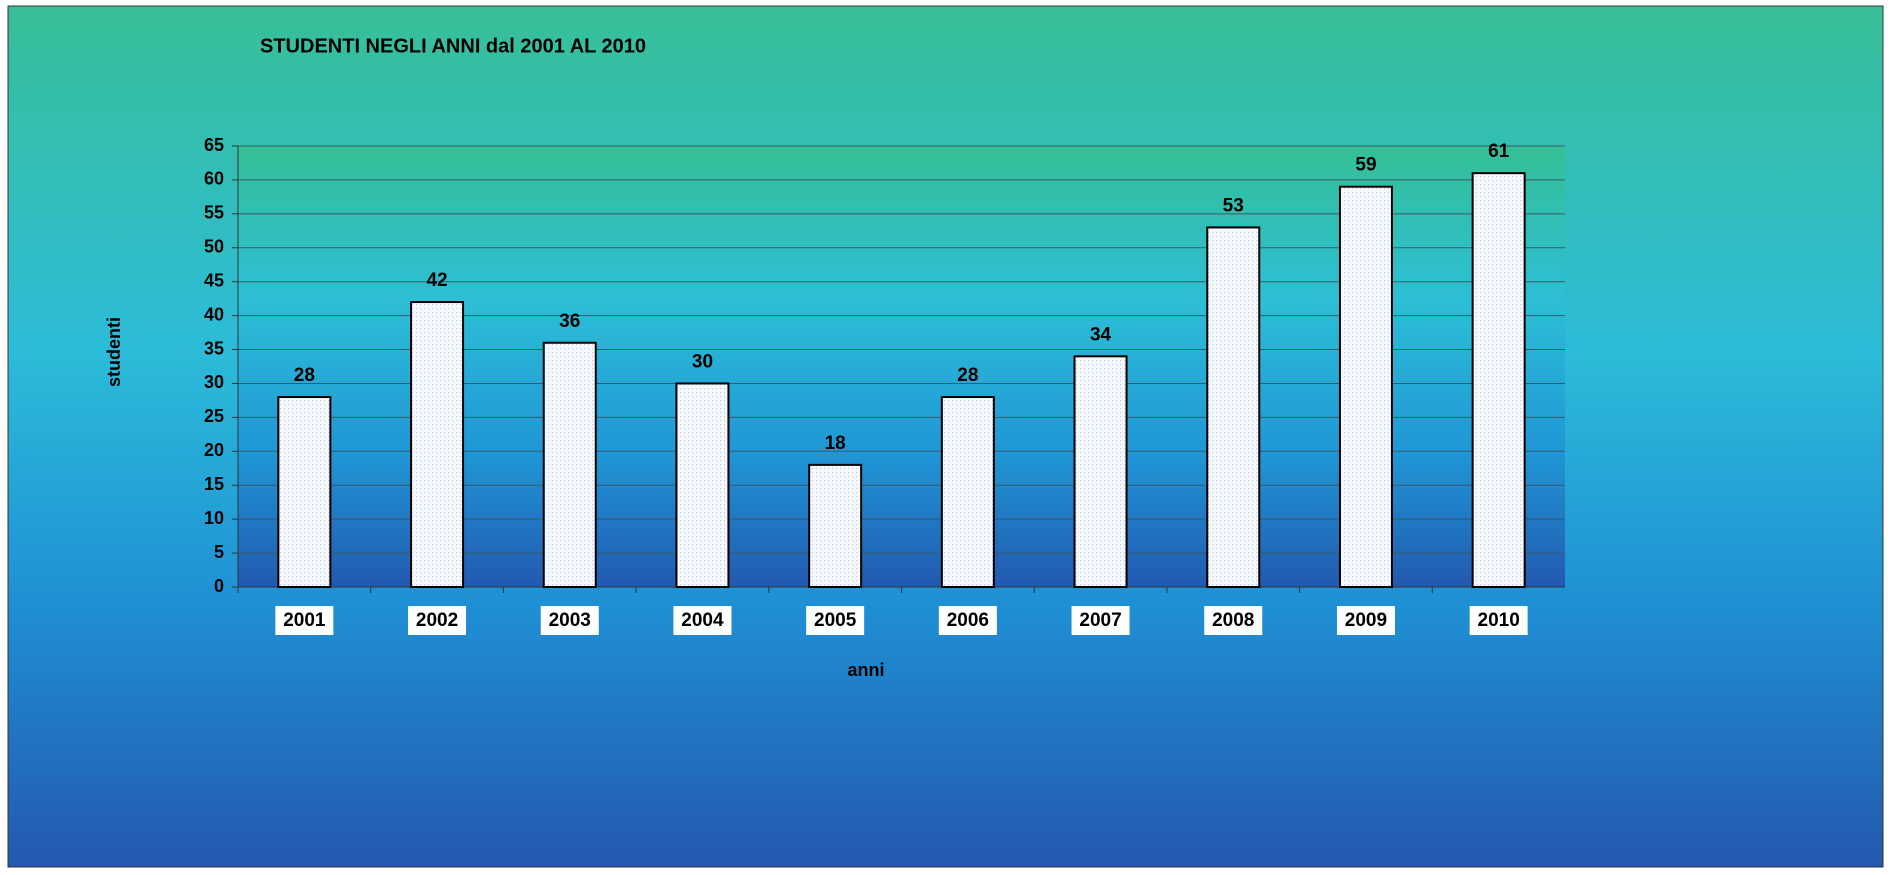 This screenshot has width=1891, height=875. Describe the element at coordinates (436, 280) in the screenshot. I see `value-label: 42` at that location.